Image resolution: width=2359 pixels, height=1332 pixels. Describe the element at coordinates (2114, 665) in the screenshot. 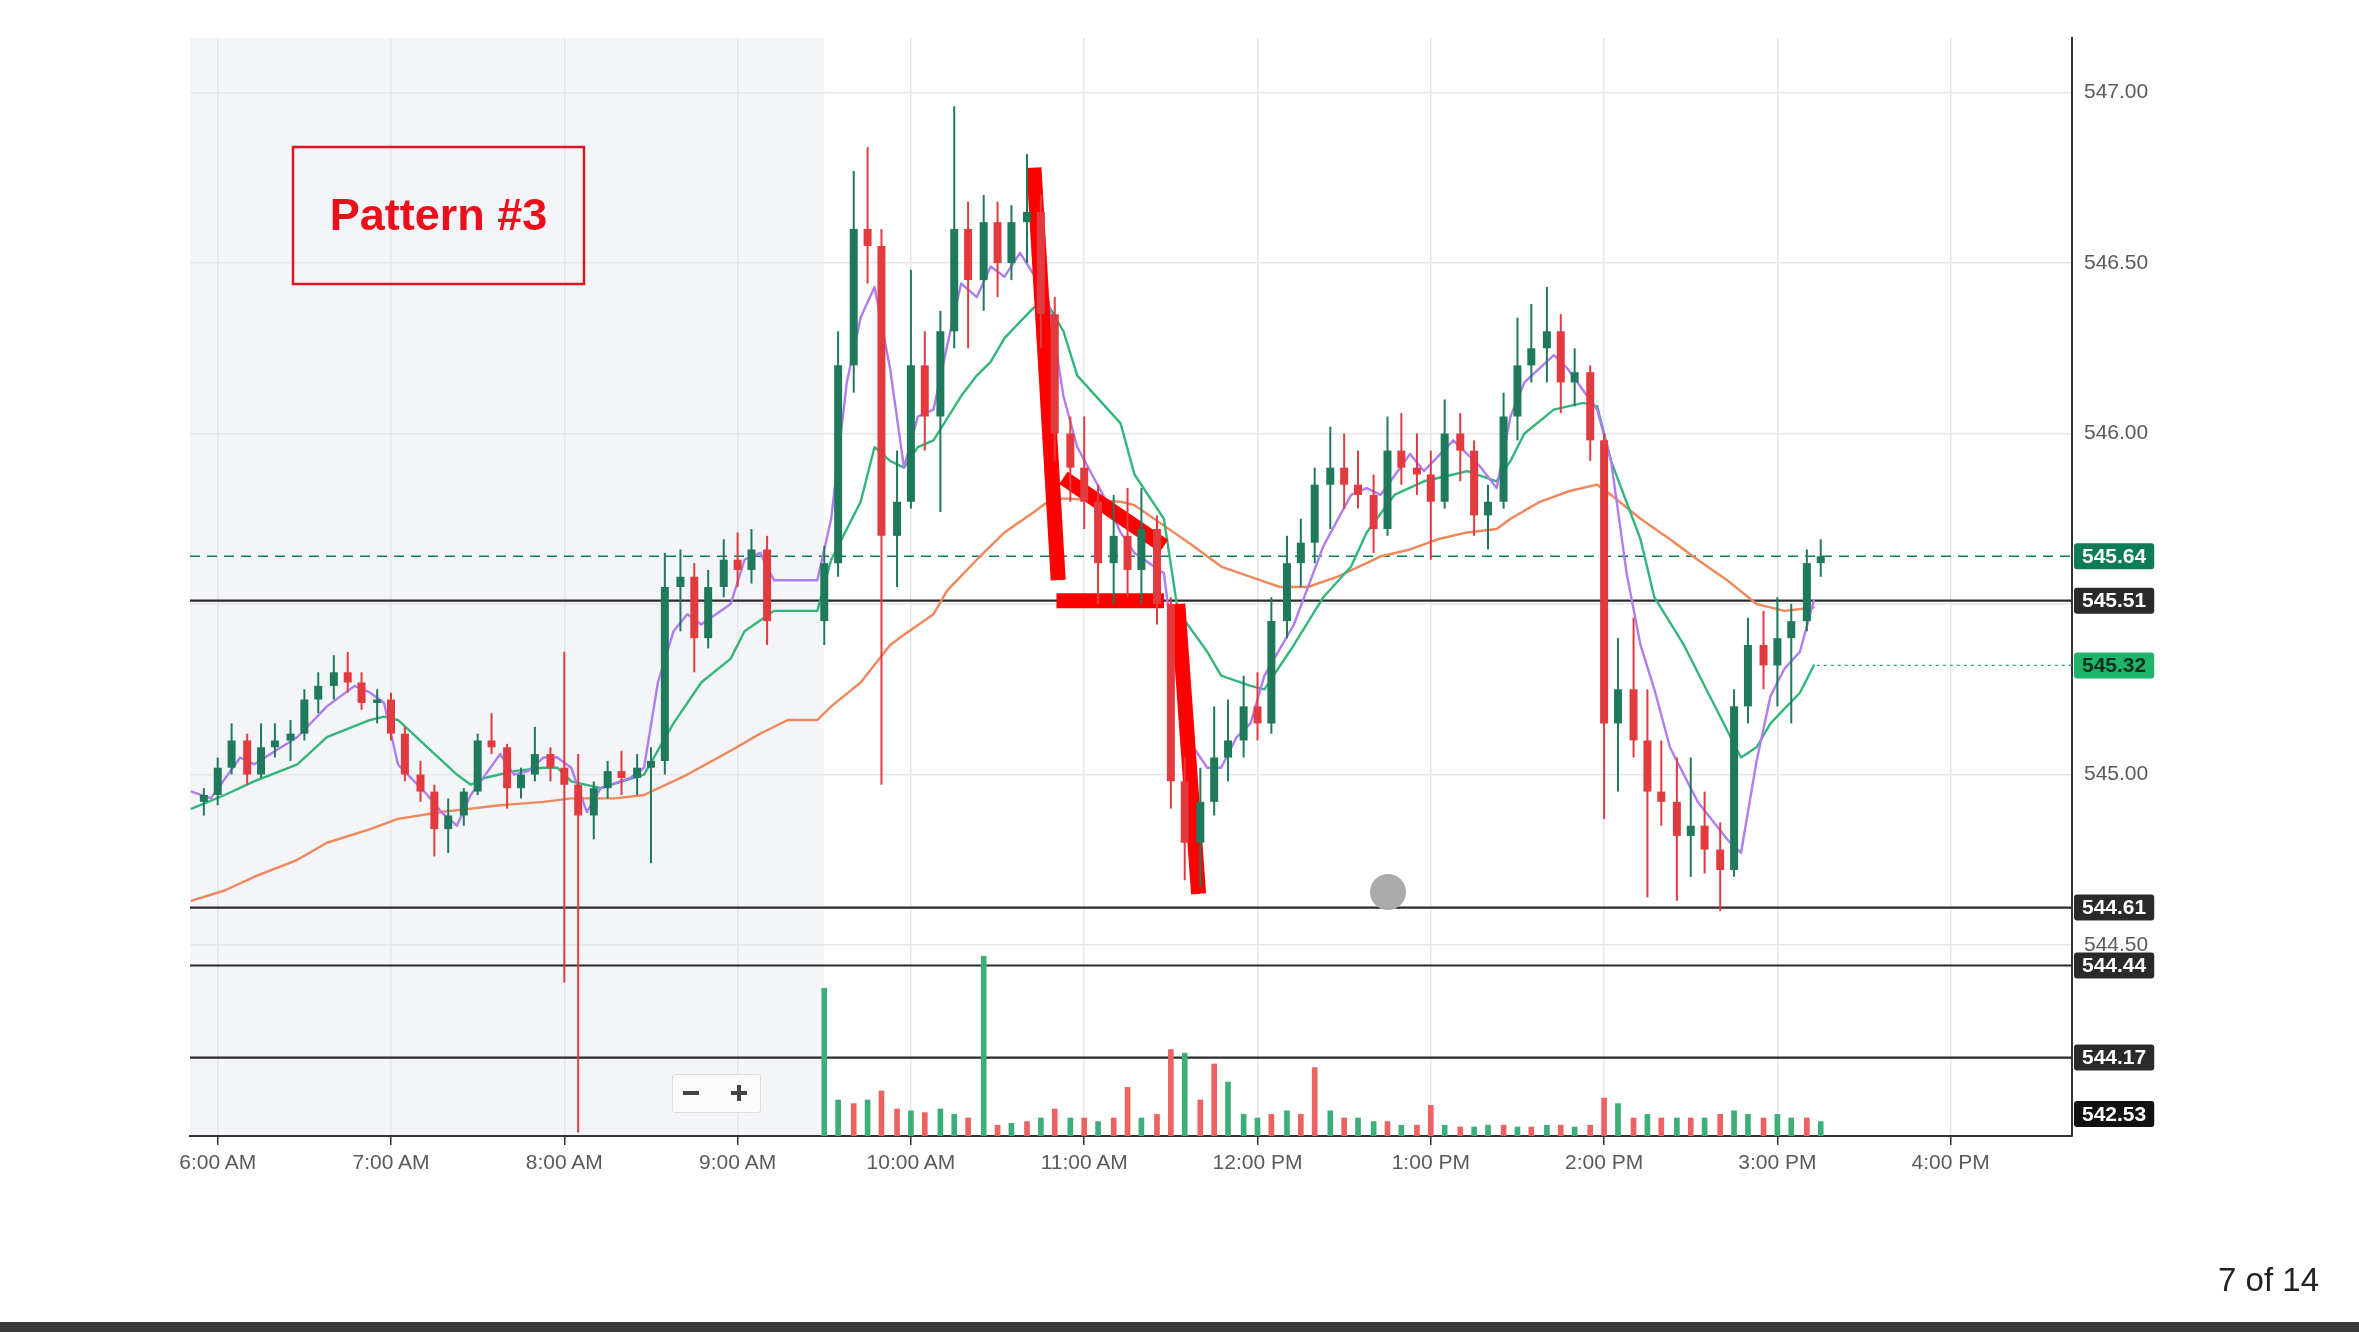

I see `annotation: 545.32` at that location.